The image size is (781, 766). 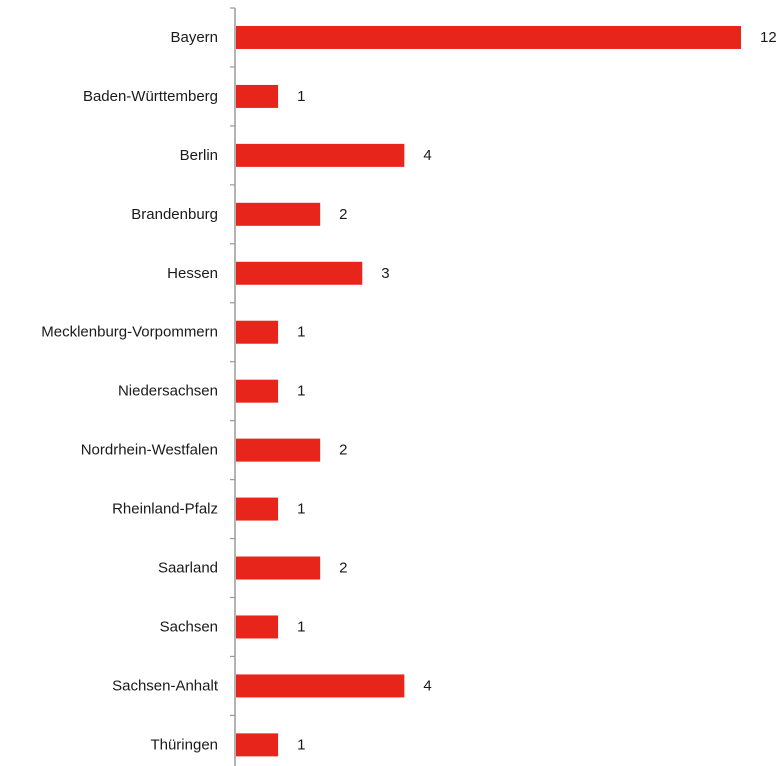 I want to click on category-label: Baden-Württemberg, so click(x=150, y=96).